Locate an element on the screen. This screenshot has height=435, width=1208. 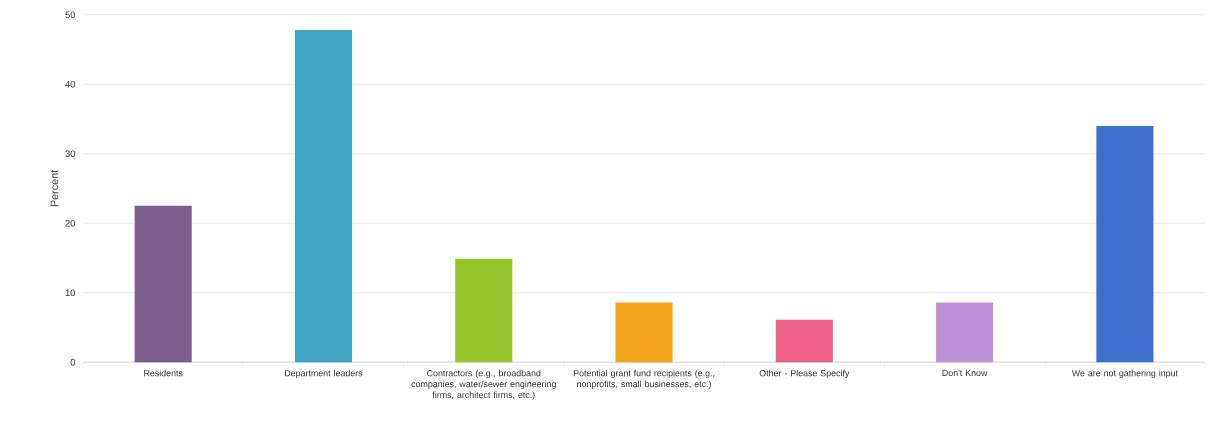
x-tick-label: Contractors (e.g., broadband companies, water/sewer engineering firms, architect firms, etc.) is located at coordinates (483, 384).